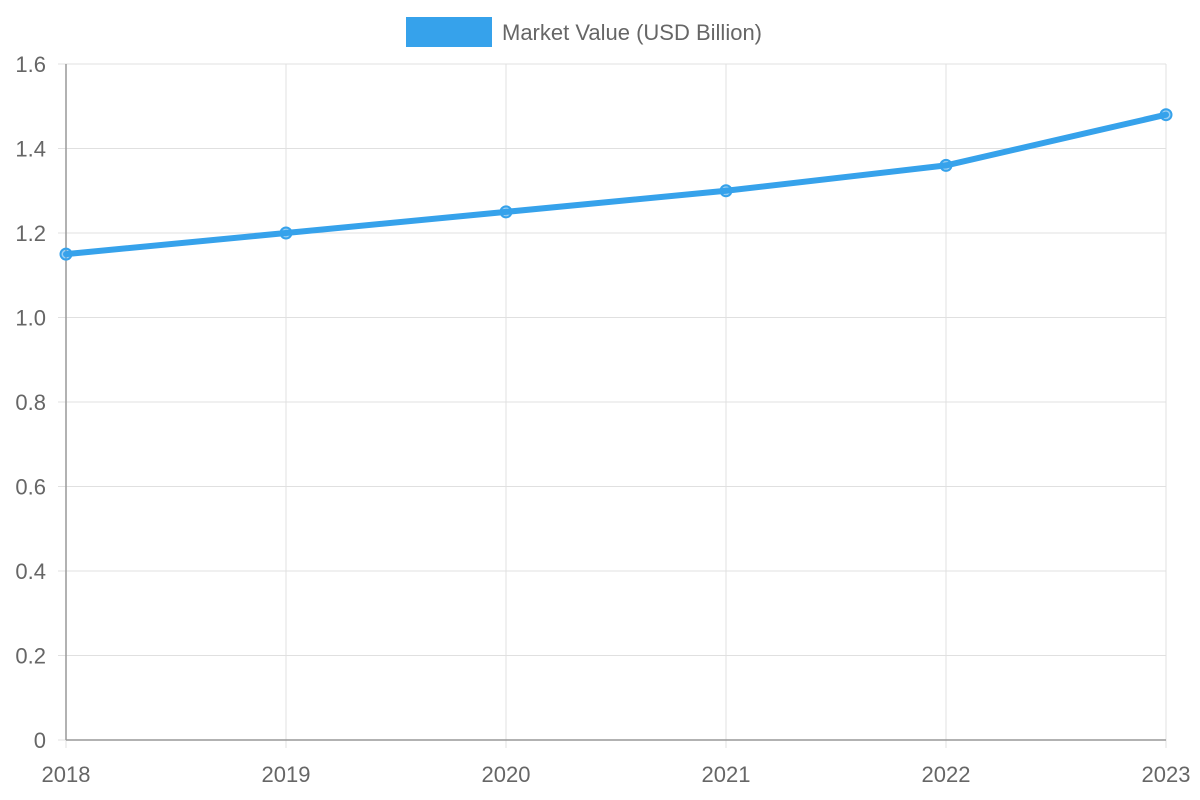  What do you see at coordinates (66, 774) in the screenshot?
I see `x-tick-label: 2018` at bounding box center [66, 774].